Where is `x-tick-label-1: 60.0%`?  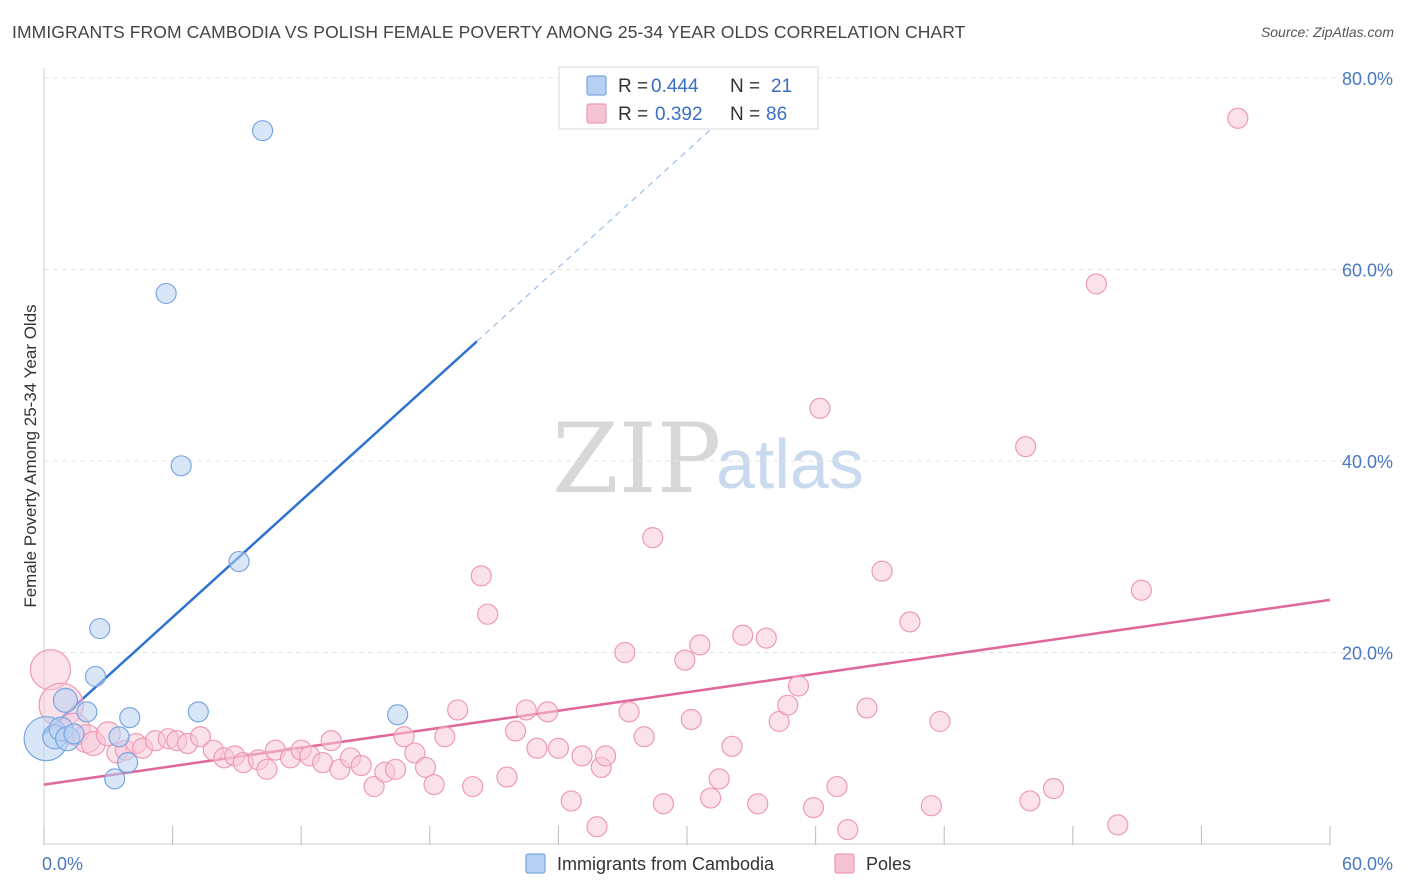
x-tick-label-1: 60.0% is located at coordinates (1367, 864).